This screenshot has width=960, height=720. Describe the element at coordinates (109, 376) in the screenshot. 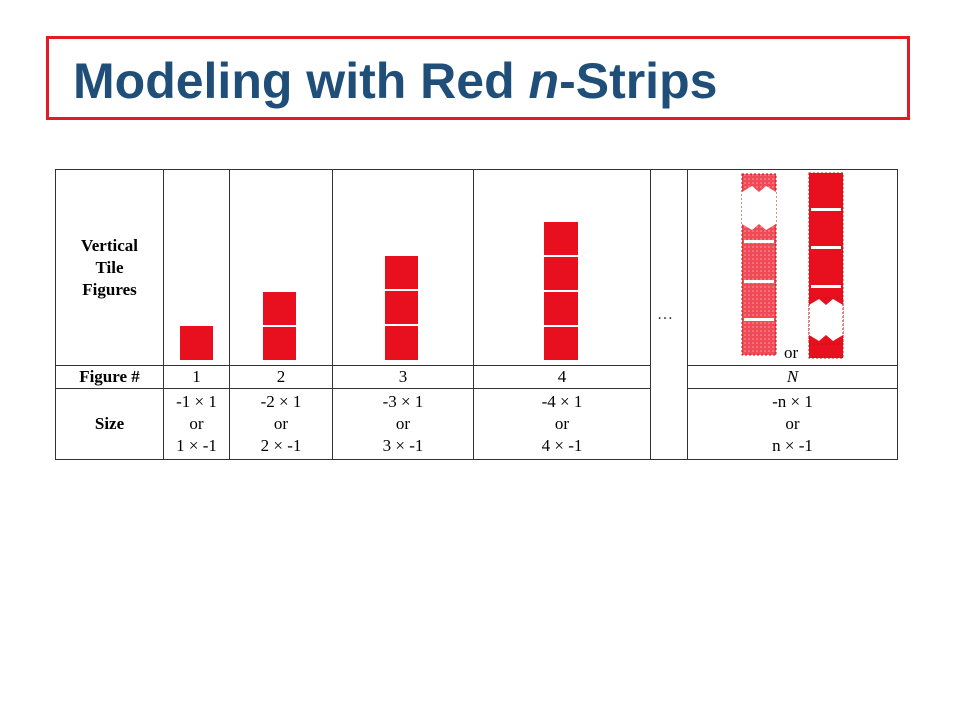

I see `row-header-figure-number: Figure #` at that location.